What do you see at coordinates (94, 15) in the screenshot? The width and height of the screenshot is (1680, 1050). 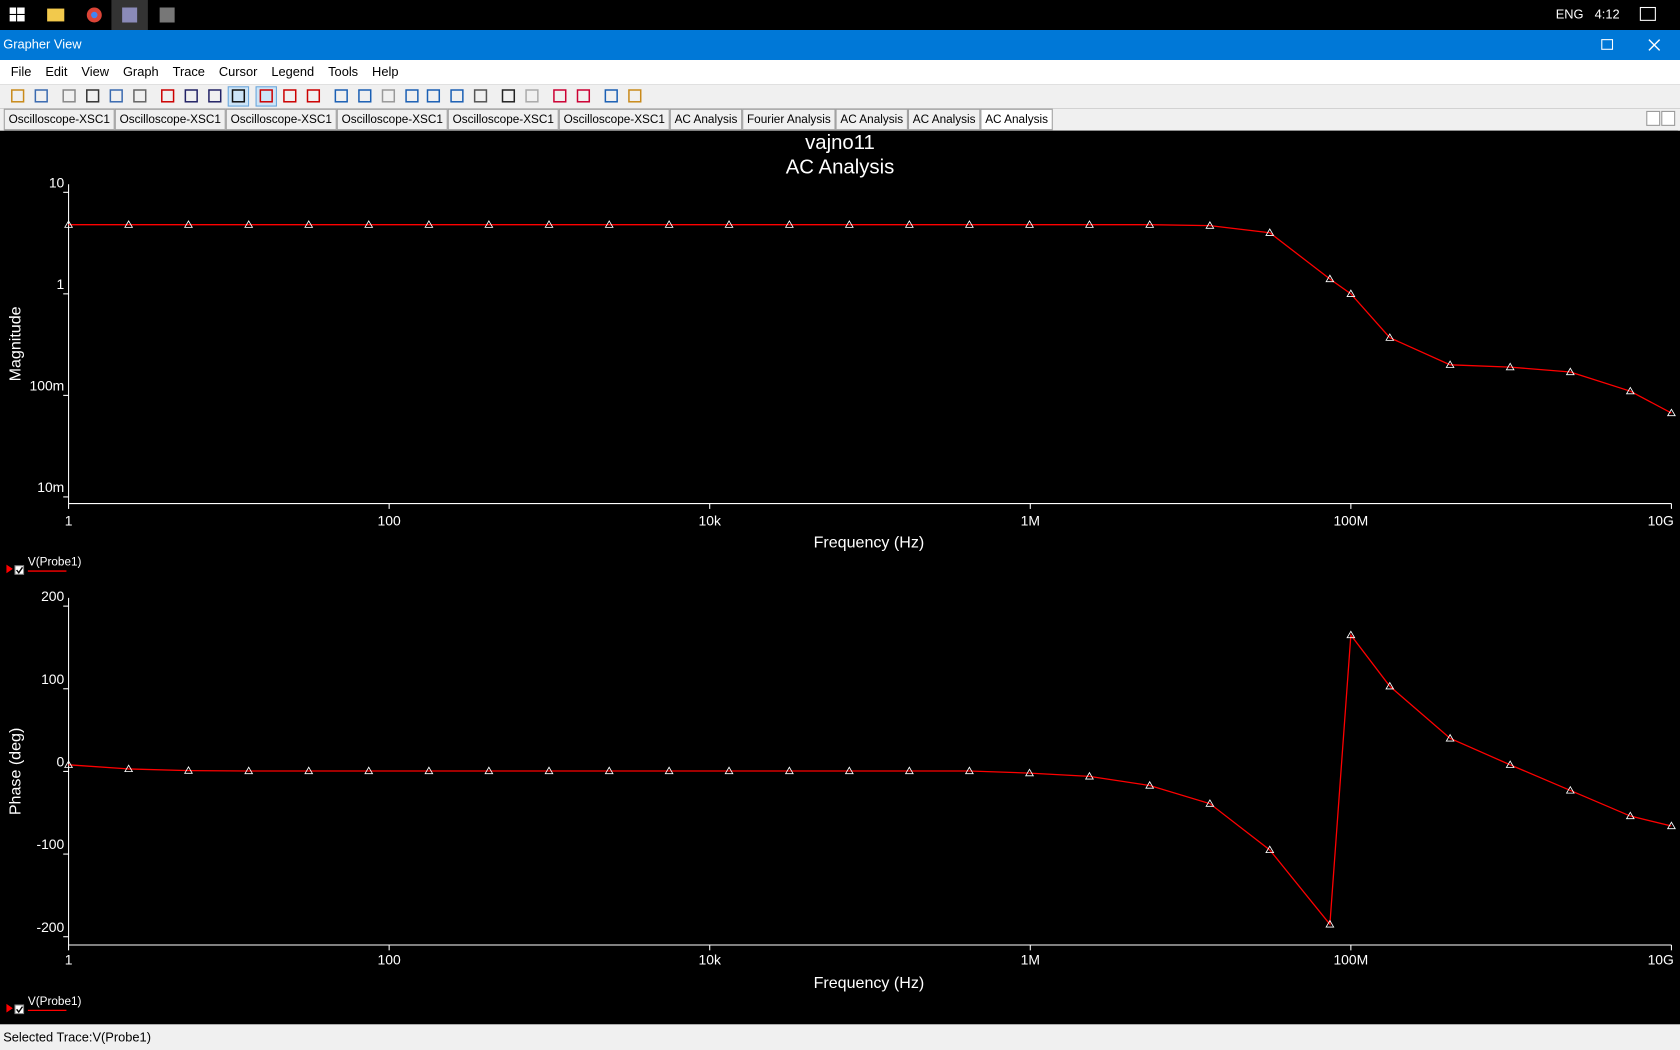 I see `chrome-icon-center` at bounding box center [94, 15].